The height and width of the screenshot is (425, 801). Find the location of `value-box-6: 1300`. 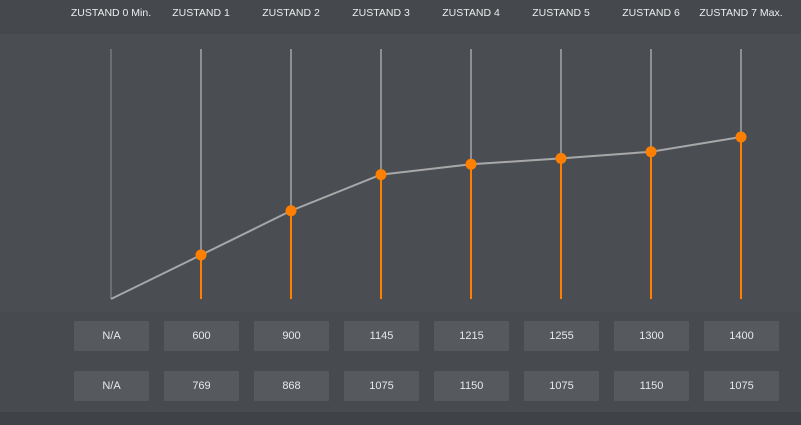

value-box-6: 1300 is located at coordinates (651, 336).